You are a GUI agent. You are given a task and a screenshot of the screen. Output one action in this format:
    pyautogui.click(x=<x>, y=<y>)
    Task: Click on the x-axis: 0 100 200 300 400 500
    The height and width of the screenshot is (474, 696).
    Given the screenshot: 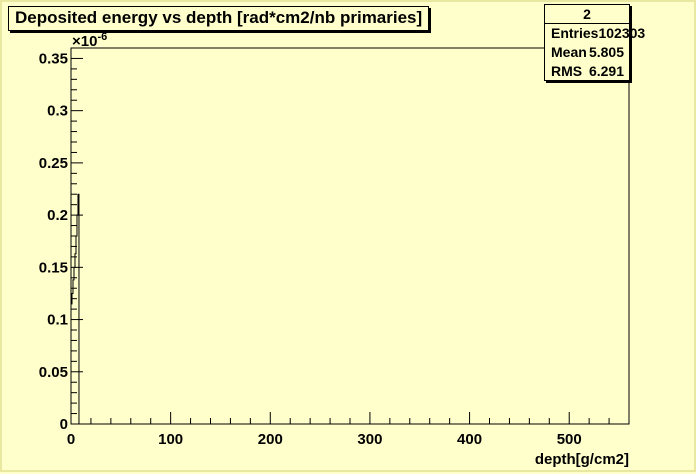 What is the action you would take?
    pyautogui.click(x=348, y=430)
    